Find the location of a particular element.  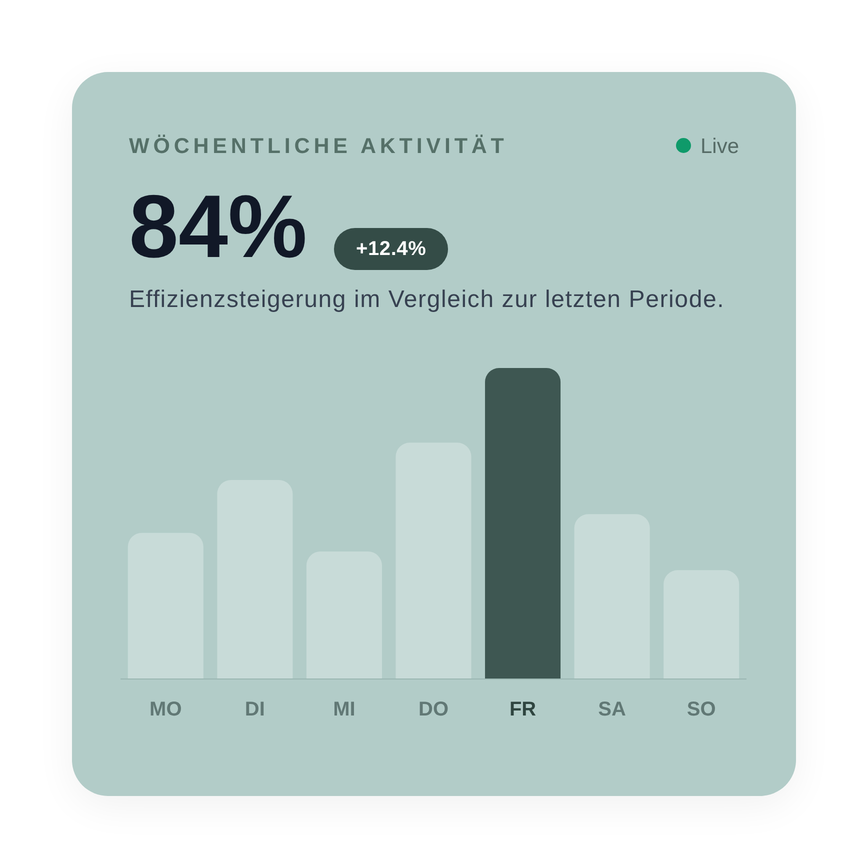

x-tick-label: DI is located at coordinates (254, 709).